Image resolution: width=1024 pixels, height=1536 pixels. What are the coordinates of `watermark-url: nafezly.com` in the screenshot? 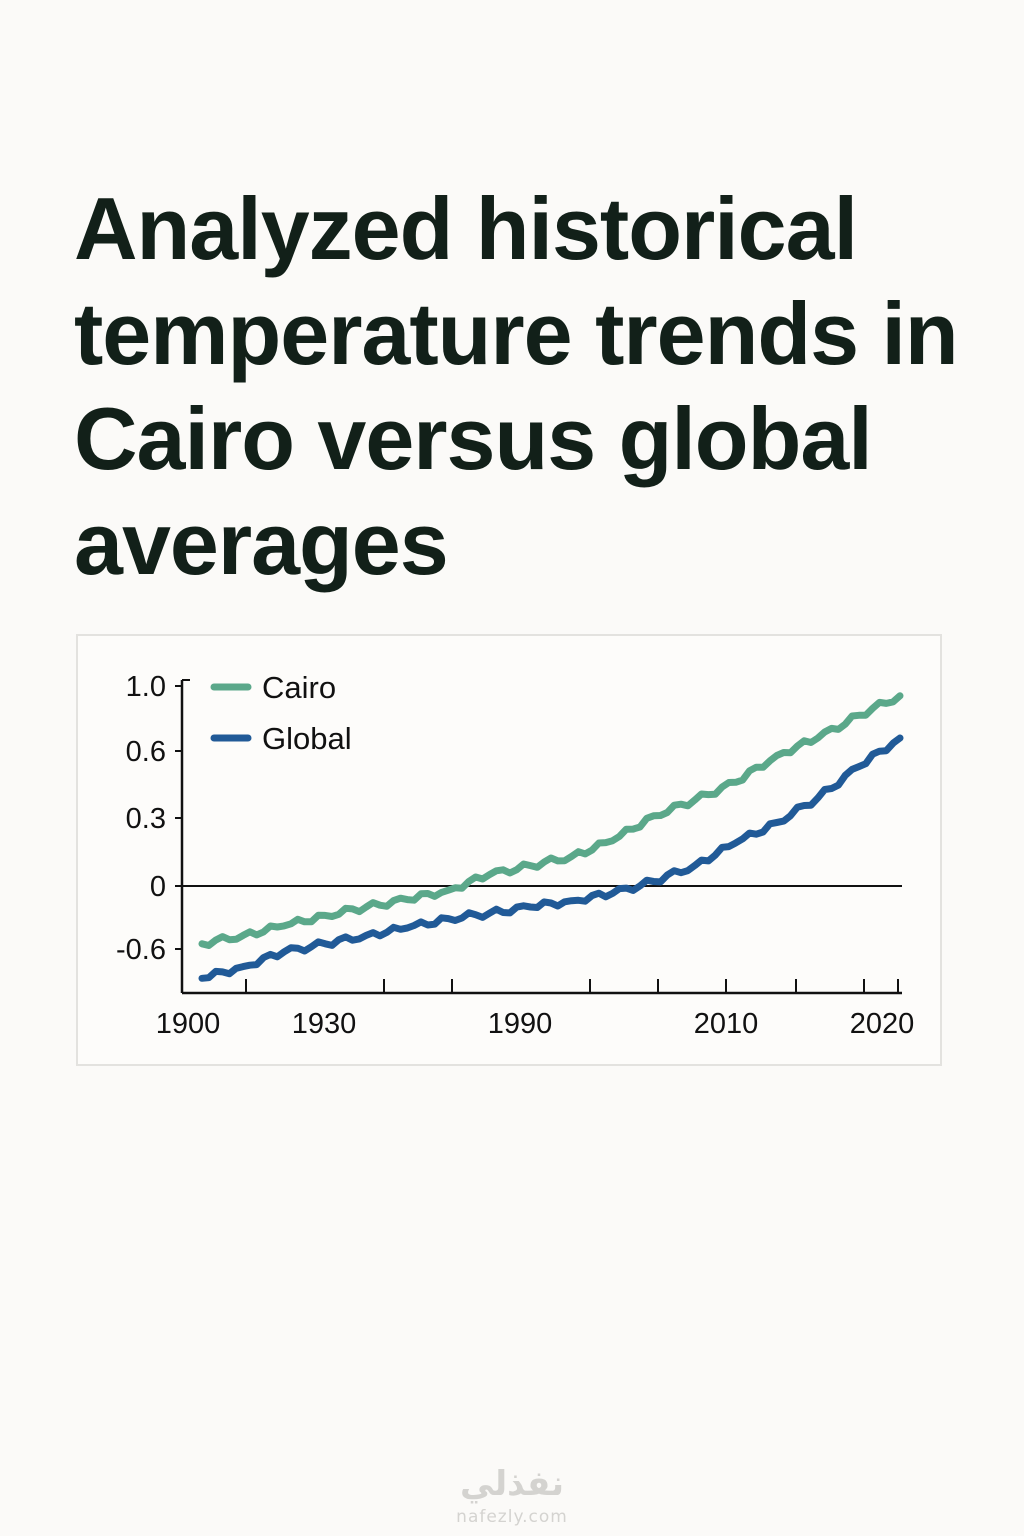 It's located at (512, 1517).